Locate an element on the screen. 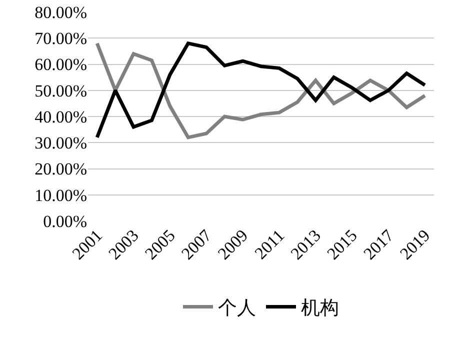 The height and width of the screenshot is (338, 449). y-tick-label: 80.00% is located at coordinates (60, 12).